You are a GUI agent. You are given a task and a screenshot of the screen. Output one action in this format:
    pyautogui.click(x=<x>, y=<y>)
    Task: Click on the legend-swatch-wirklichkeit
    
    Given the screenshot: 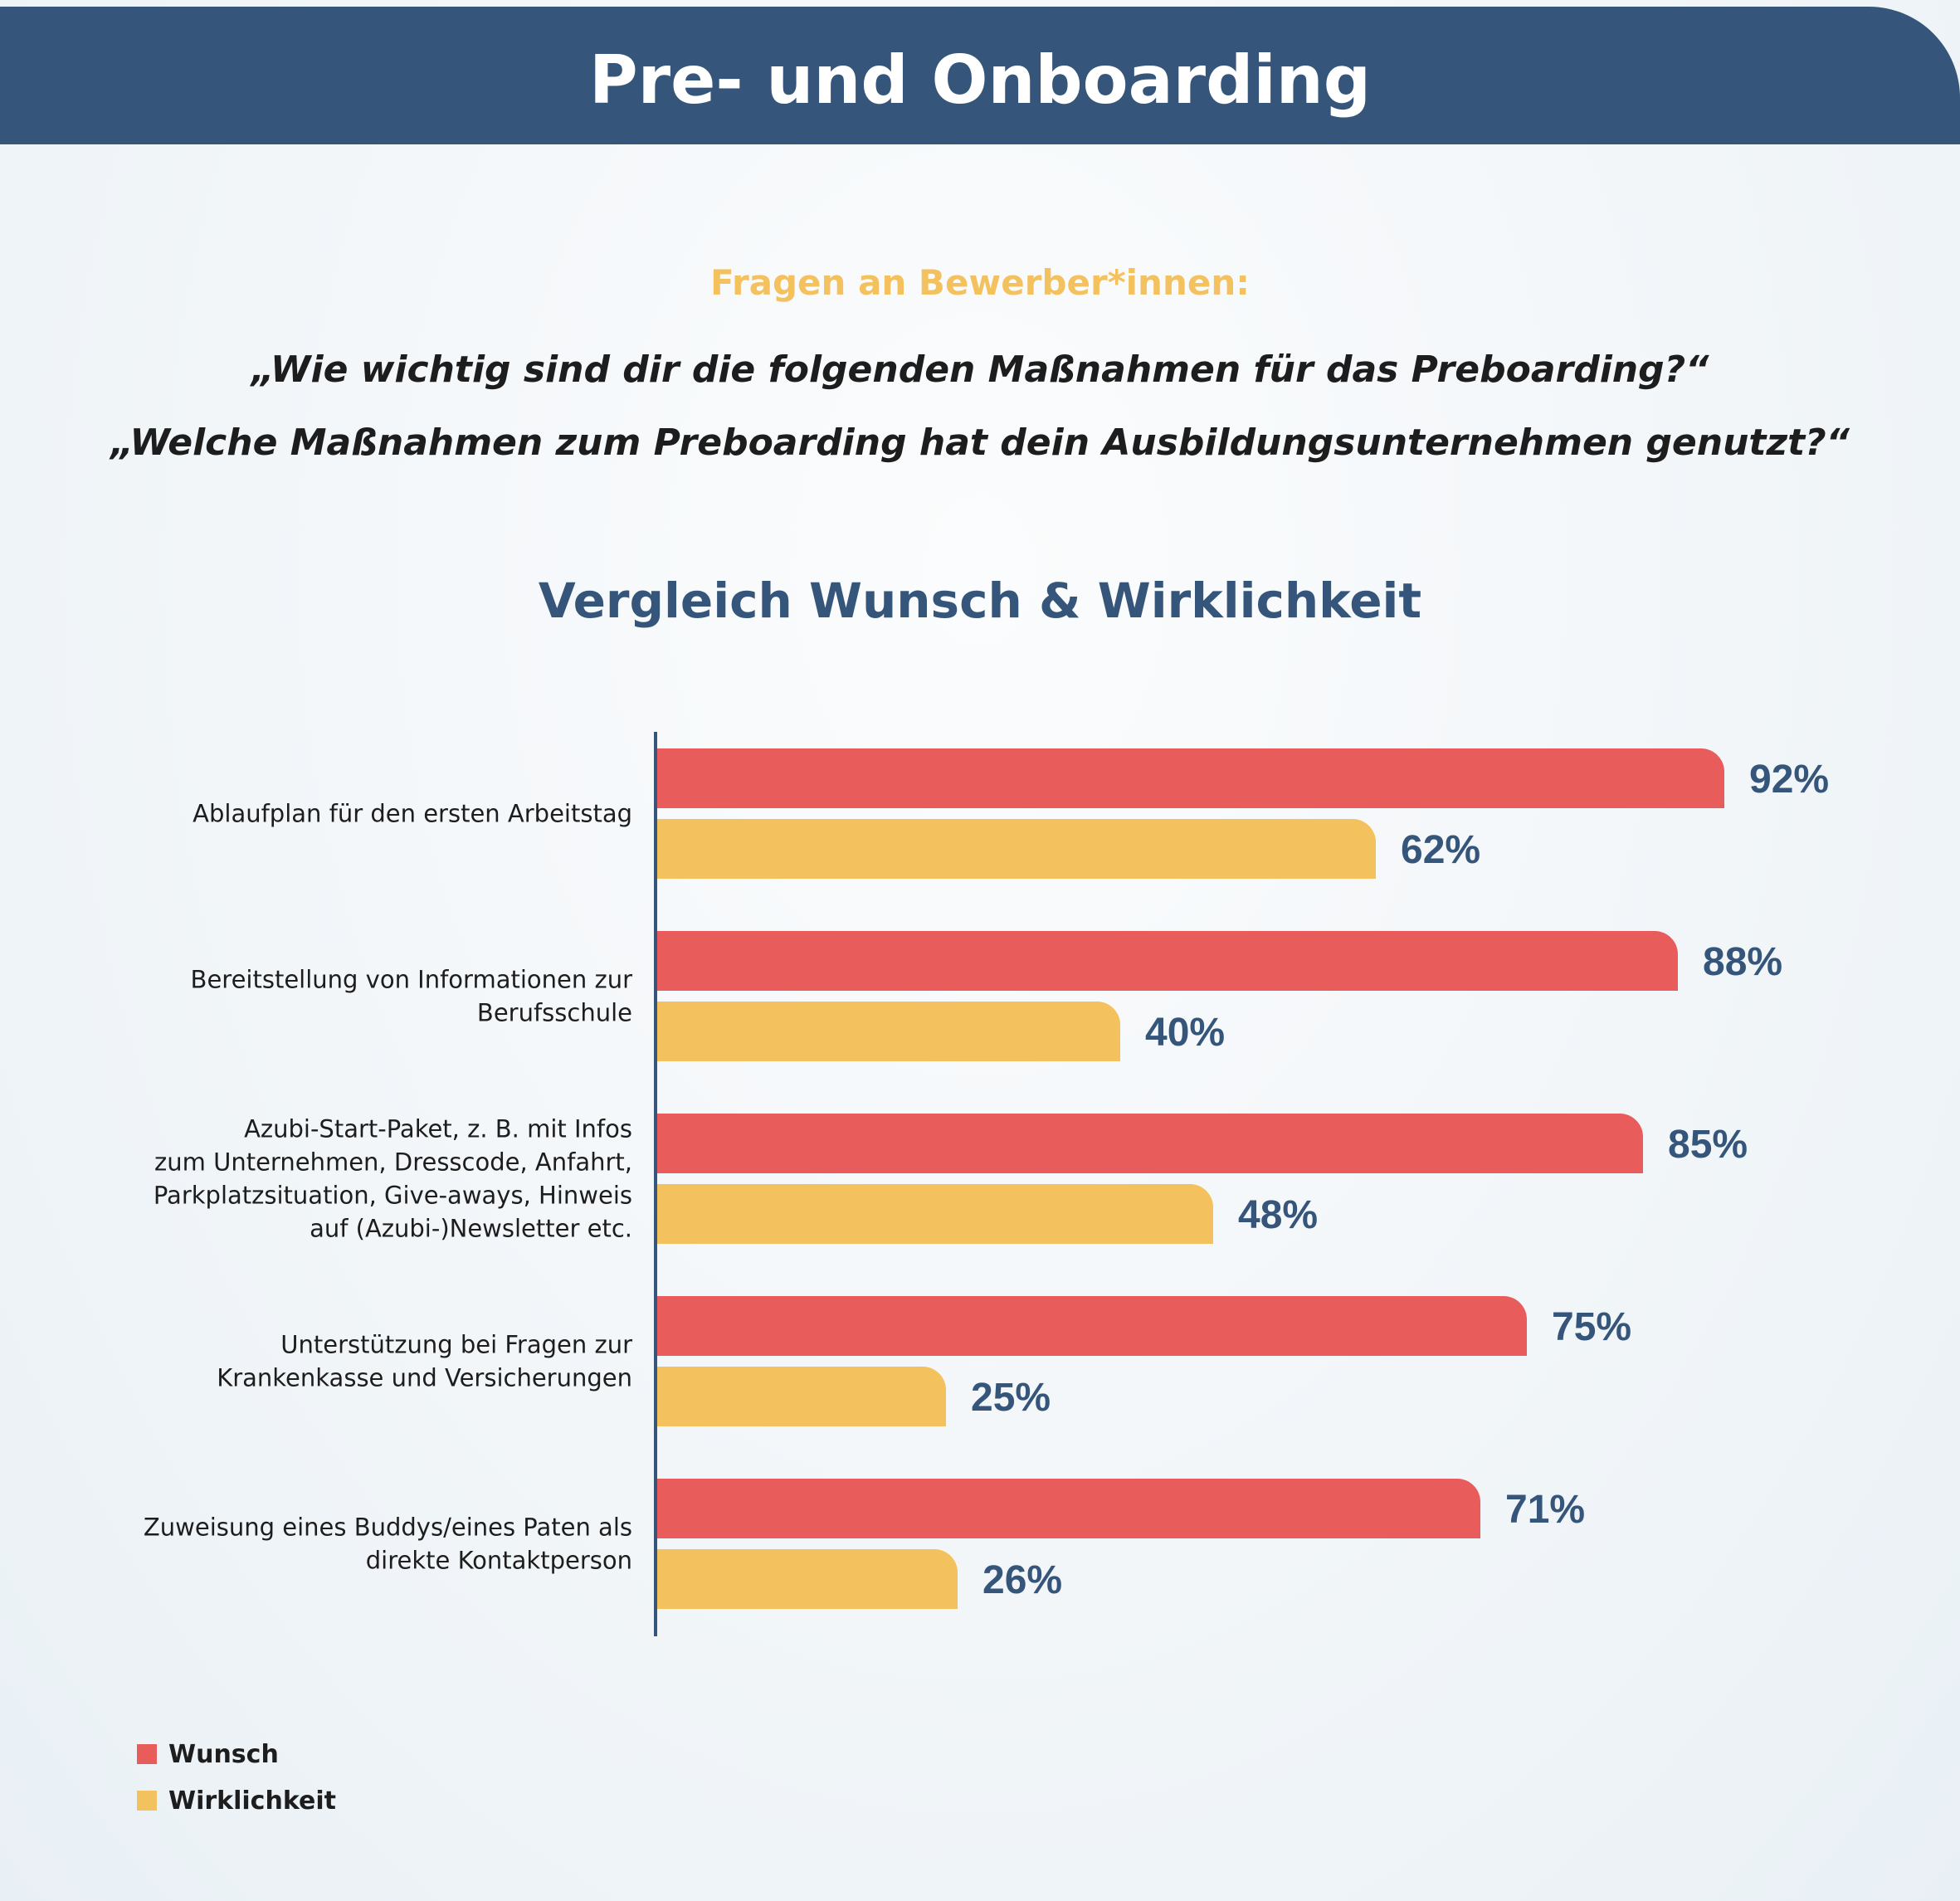 What is the action you would take?
    pyautogui.click(x=147, y=1801)
    